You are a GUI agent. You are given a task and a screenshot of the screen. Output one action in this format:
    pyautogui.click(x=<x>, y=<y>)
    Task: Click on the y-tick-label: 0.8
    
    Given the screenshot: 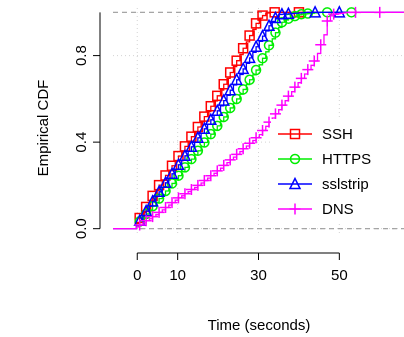 What is the action you would take?
    pyautogui.click(x=81, y=55)
    